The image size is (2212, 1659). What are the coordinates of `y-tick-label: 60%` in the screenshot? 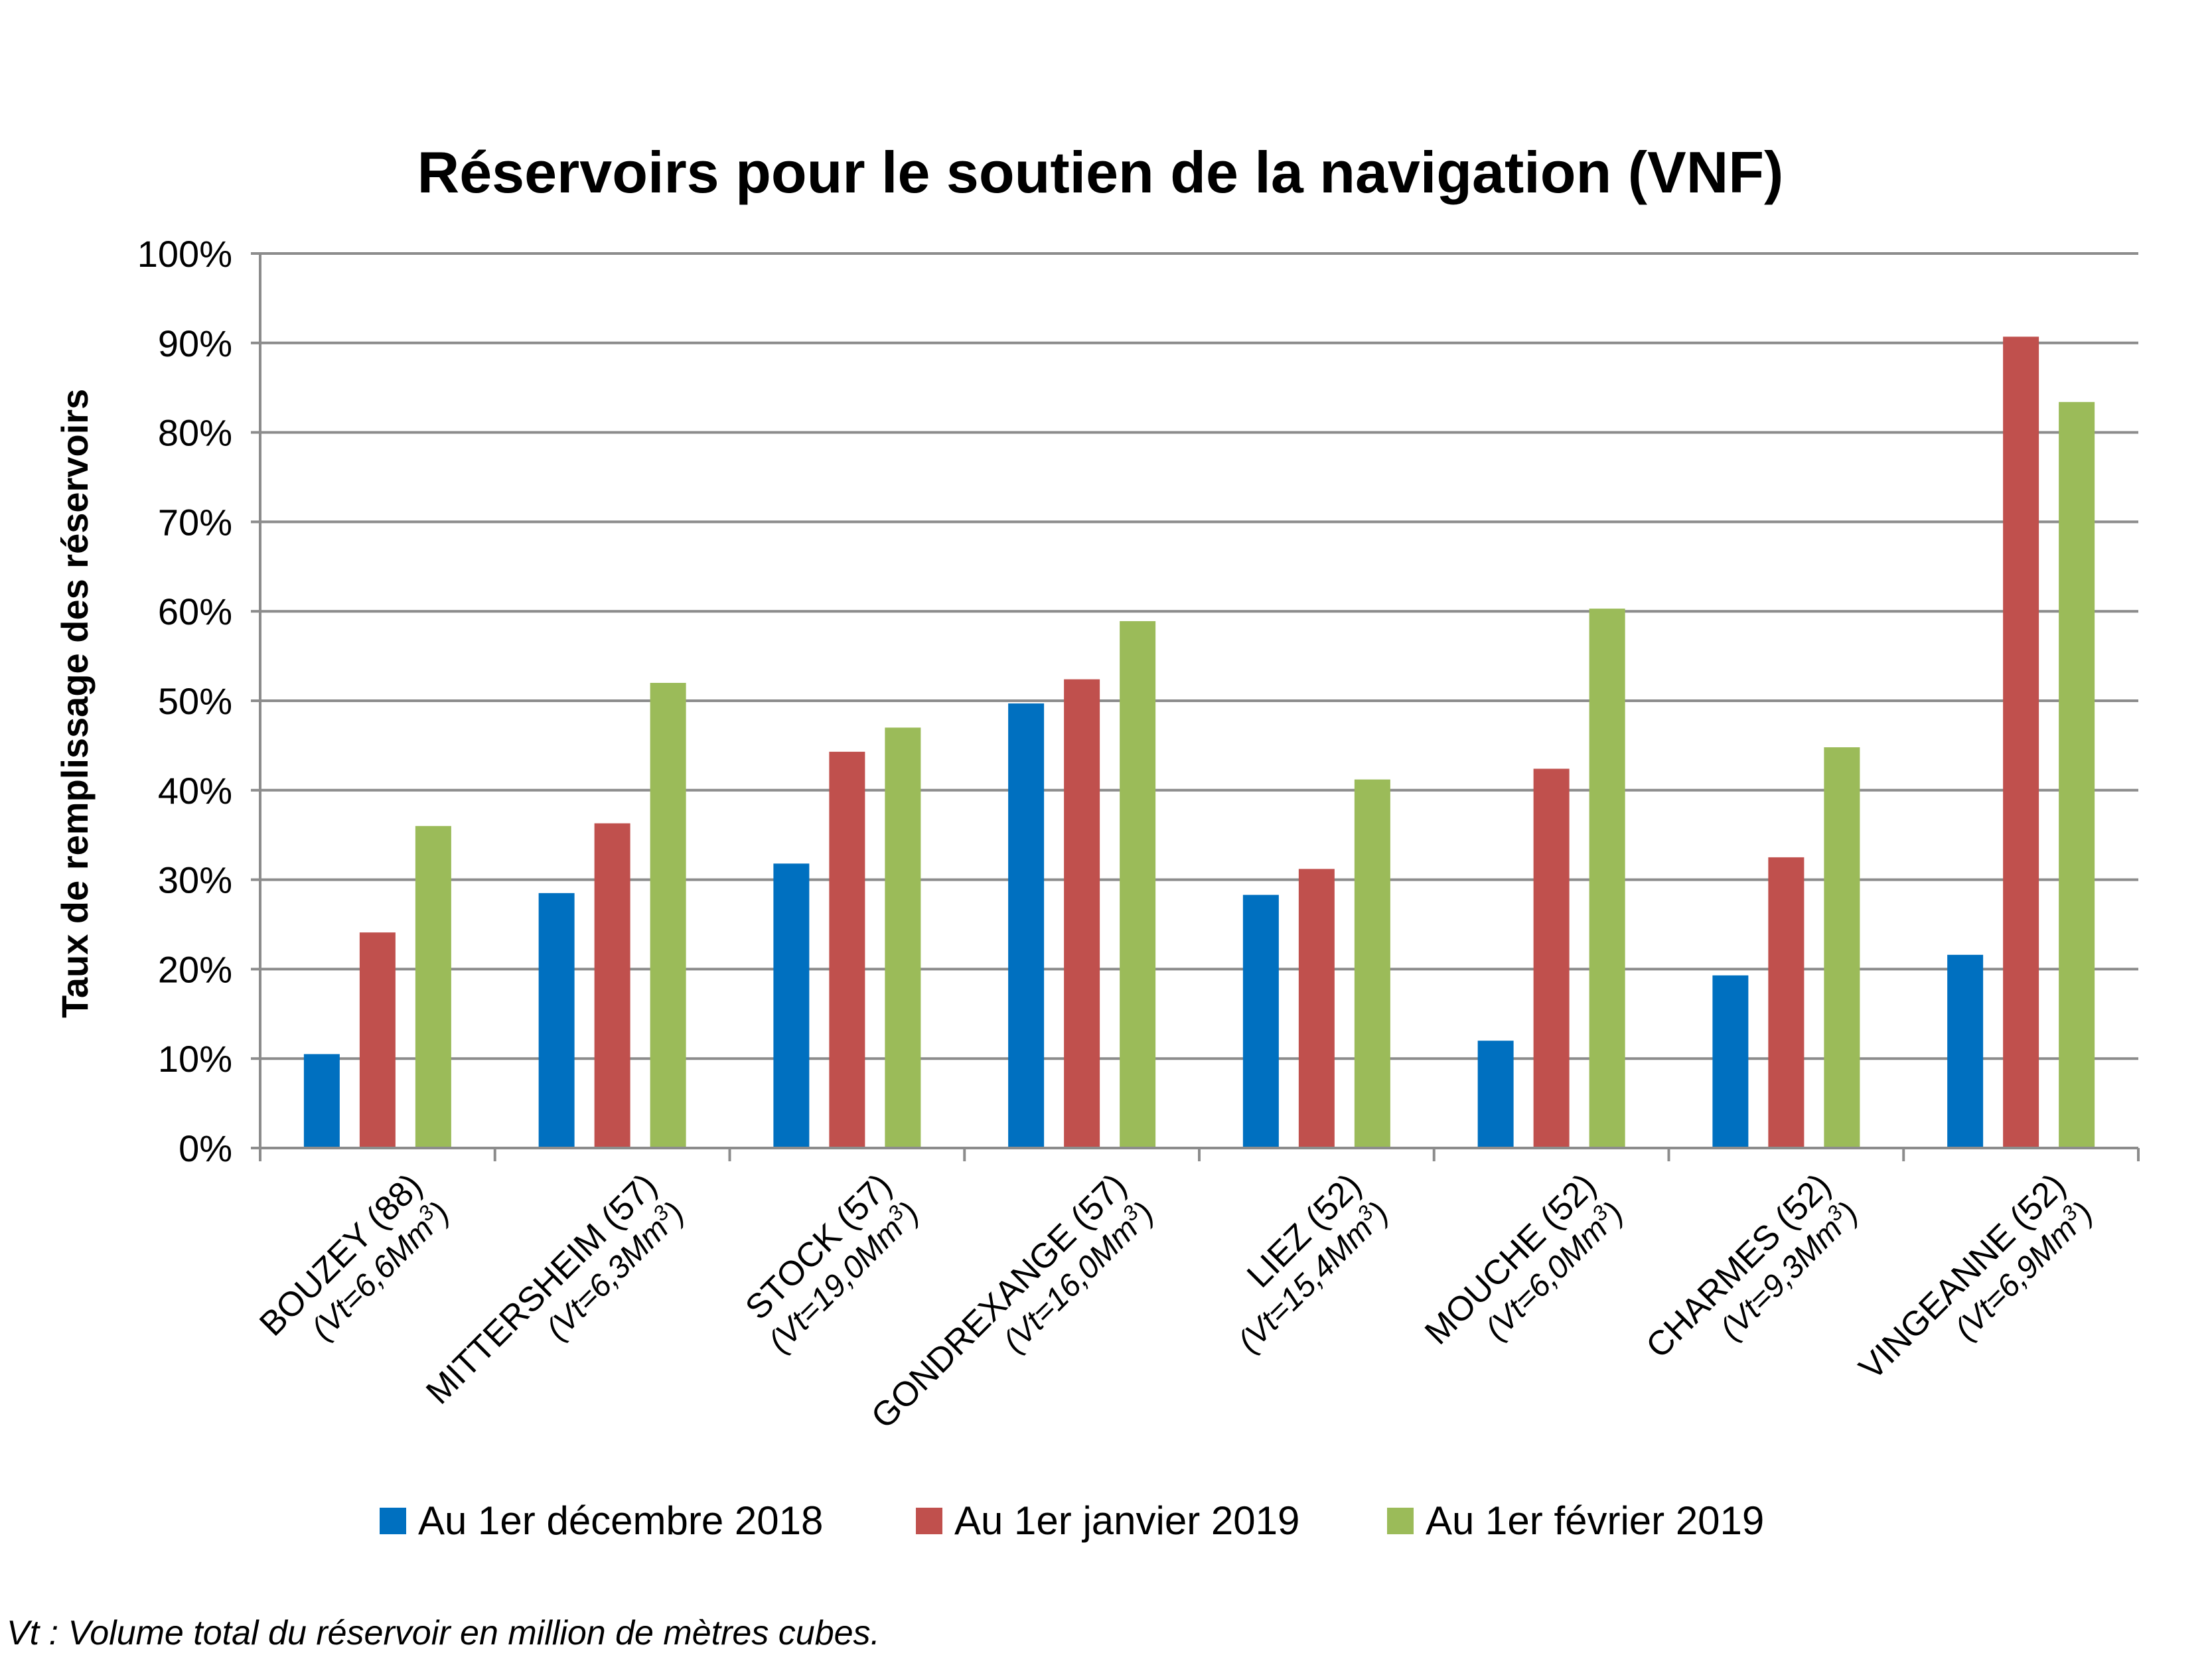 It's located at (195, 611).